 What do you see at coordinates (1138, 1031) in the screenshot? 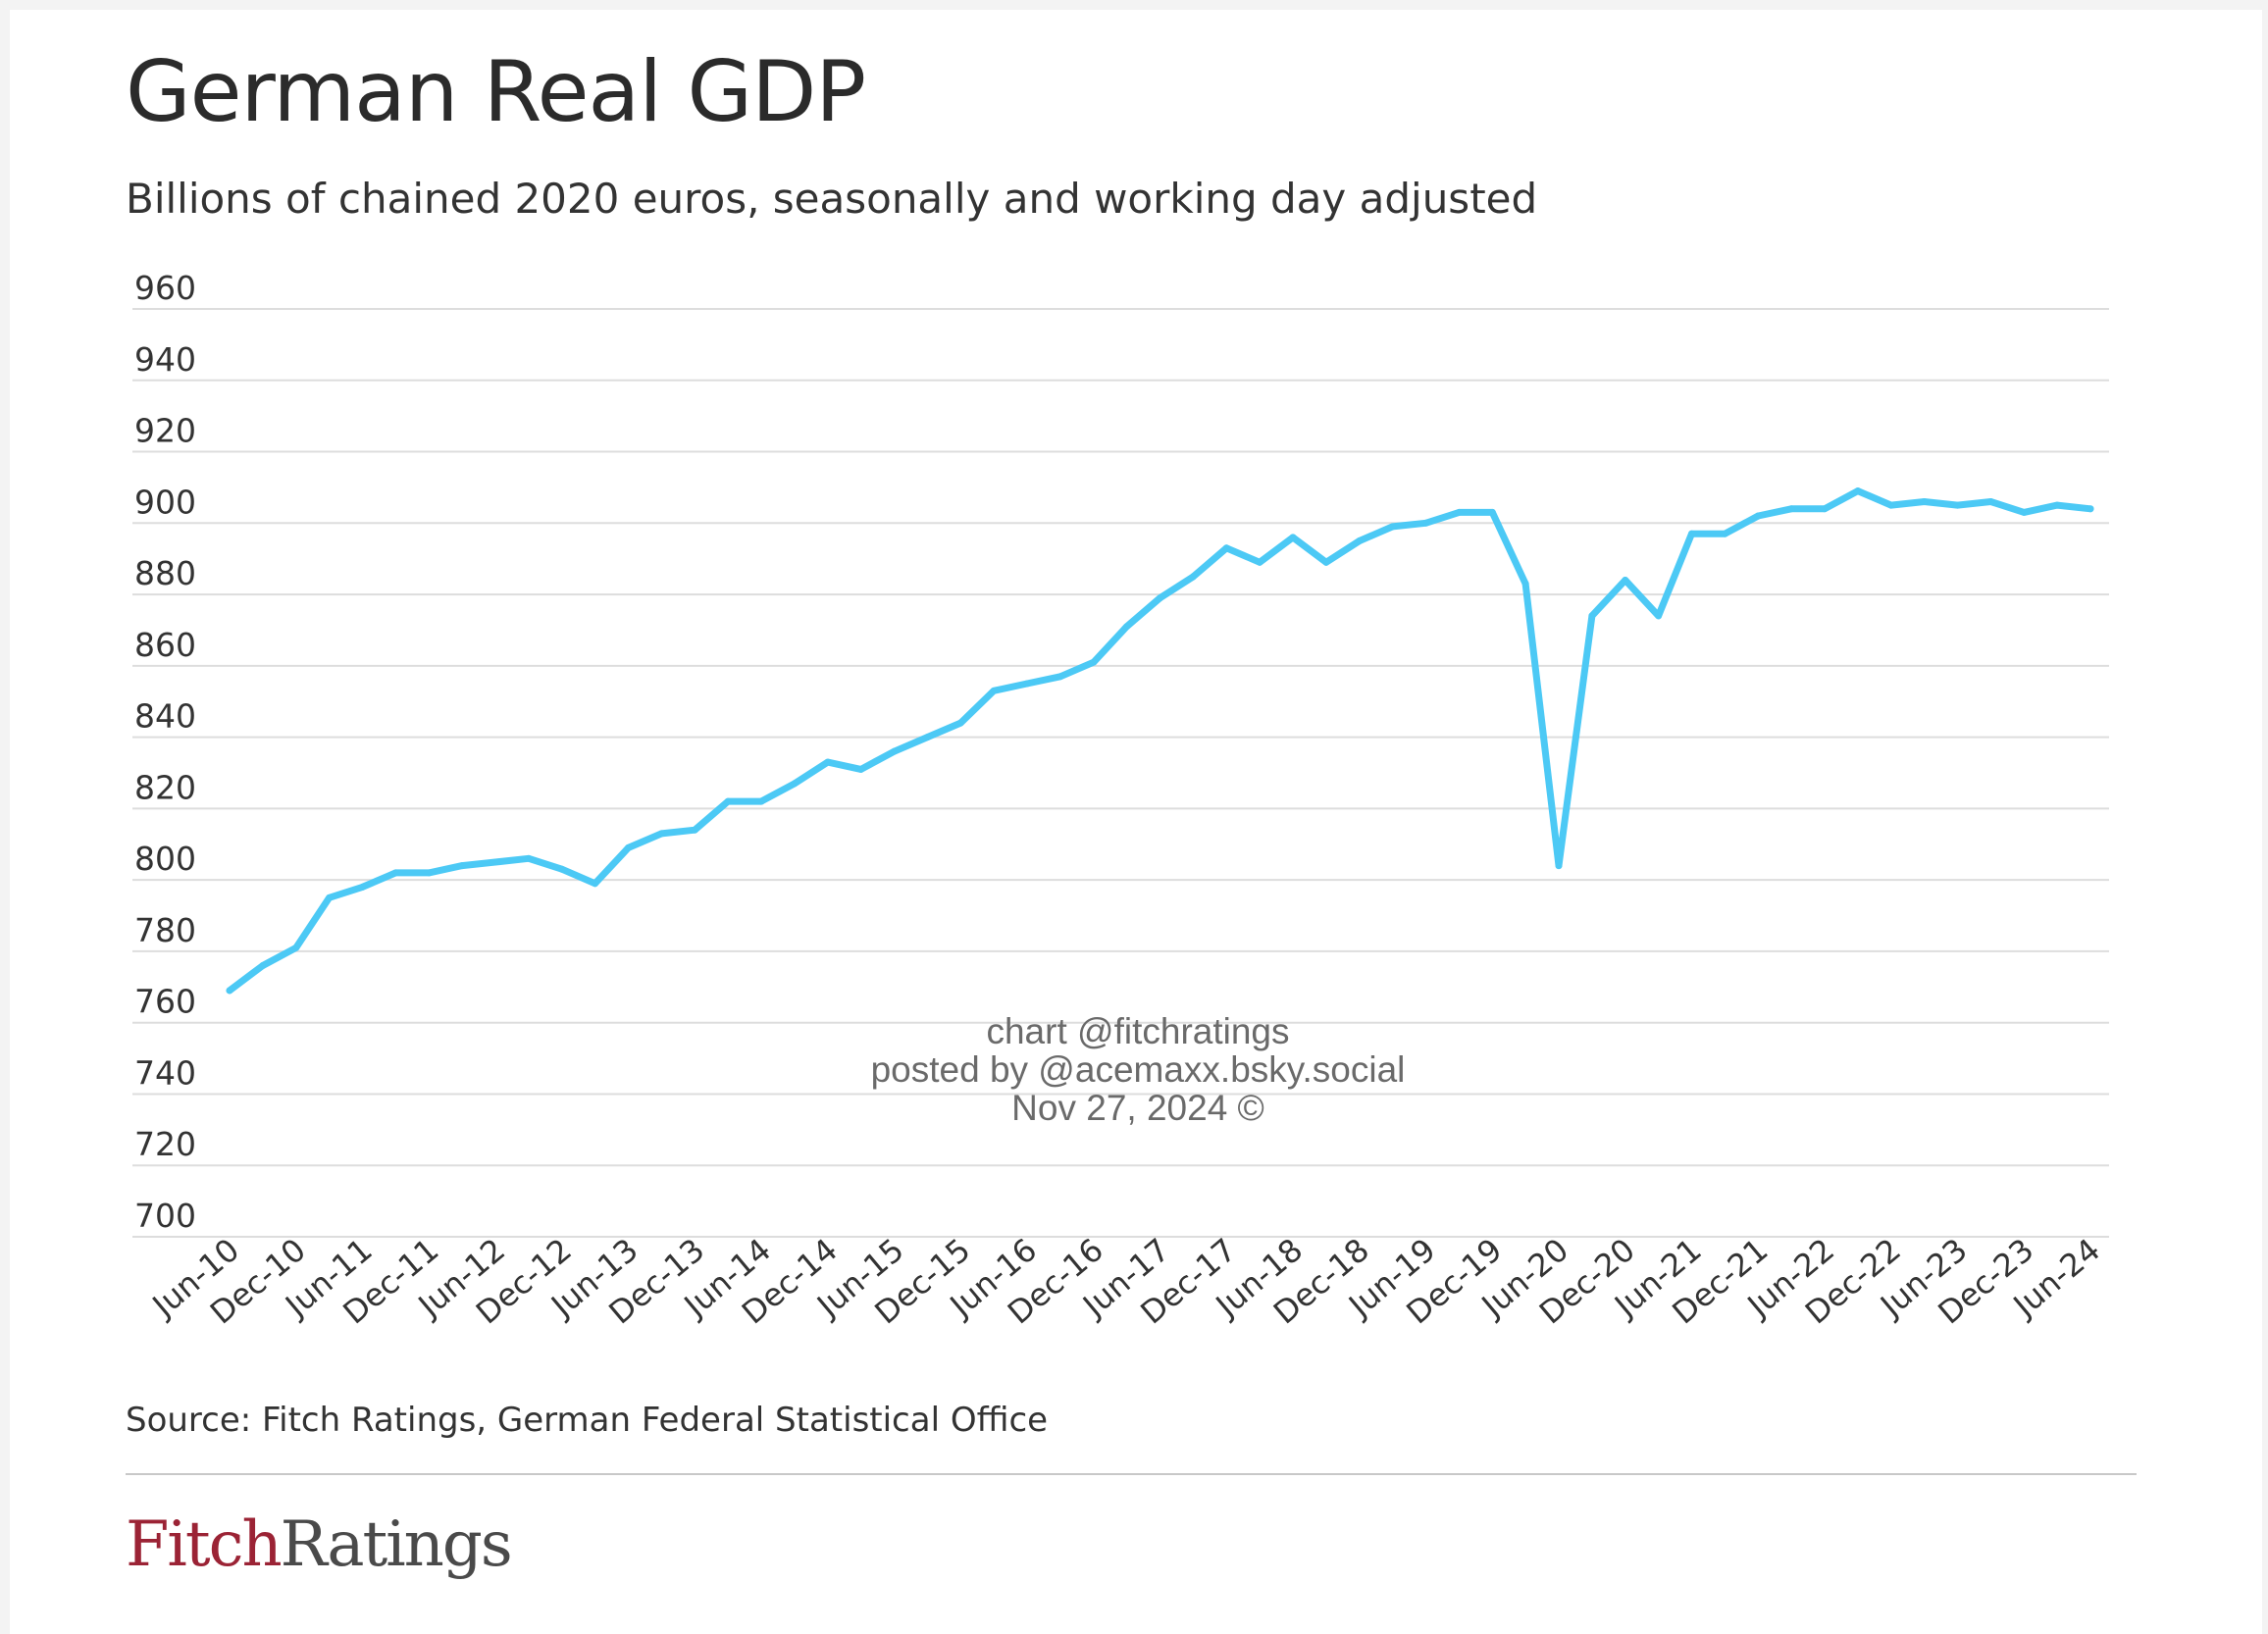
I see `watermark-line-1: chart @fitchratings` at bounding box center [1138, 1031].